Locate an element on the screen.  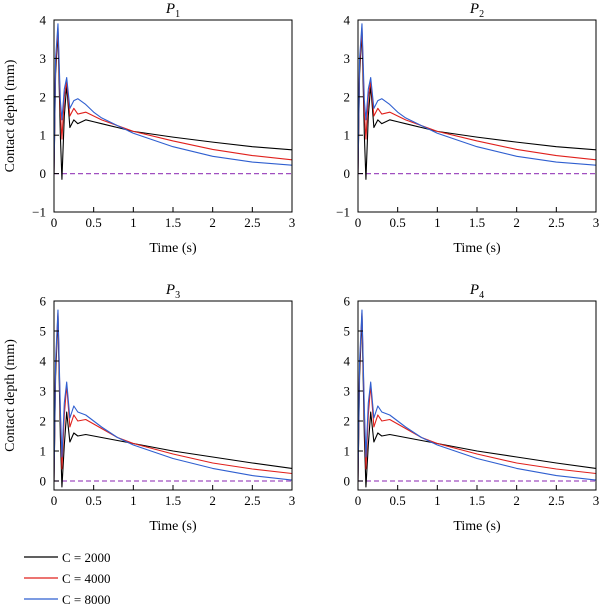
panel-title-subscript: 2 is located at coordinates (481, 14).